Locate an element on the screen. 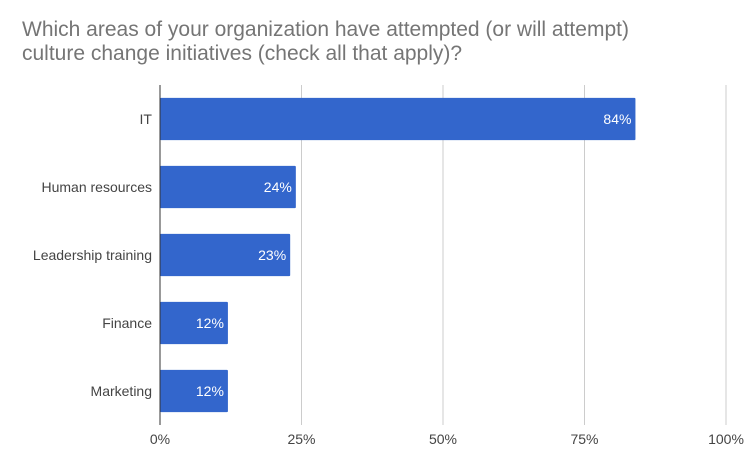  category-label: Human resources is located at coordinates (97, 187).